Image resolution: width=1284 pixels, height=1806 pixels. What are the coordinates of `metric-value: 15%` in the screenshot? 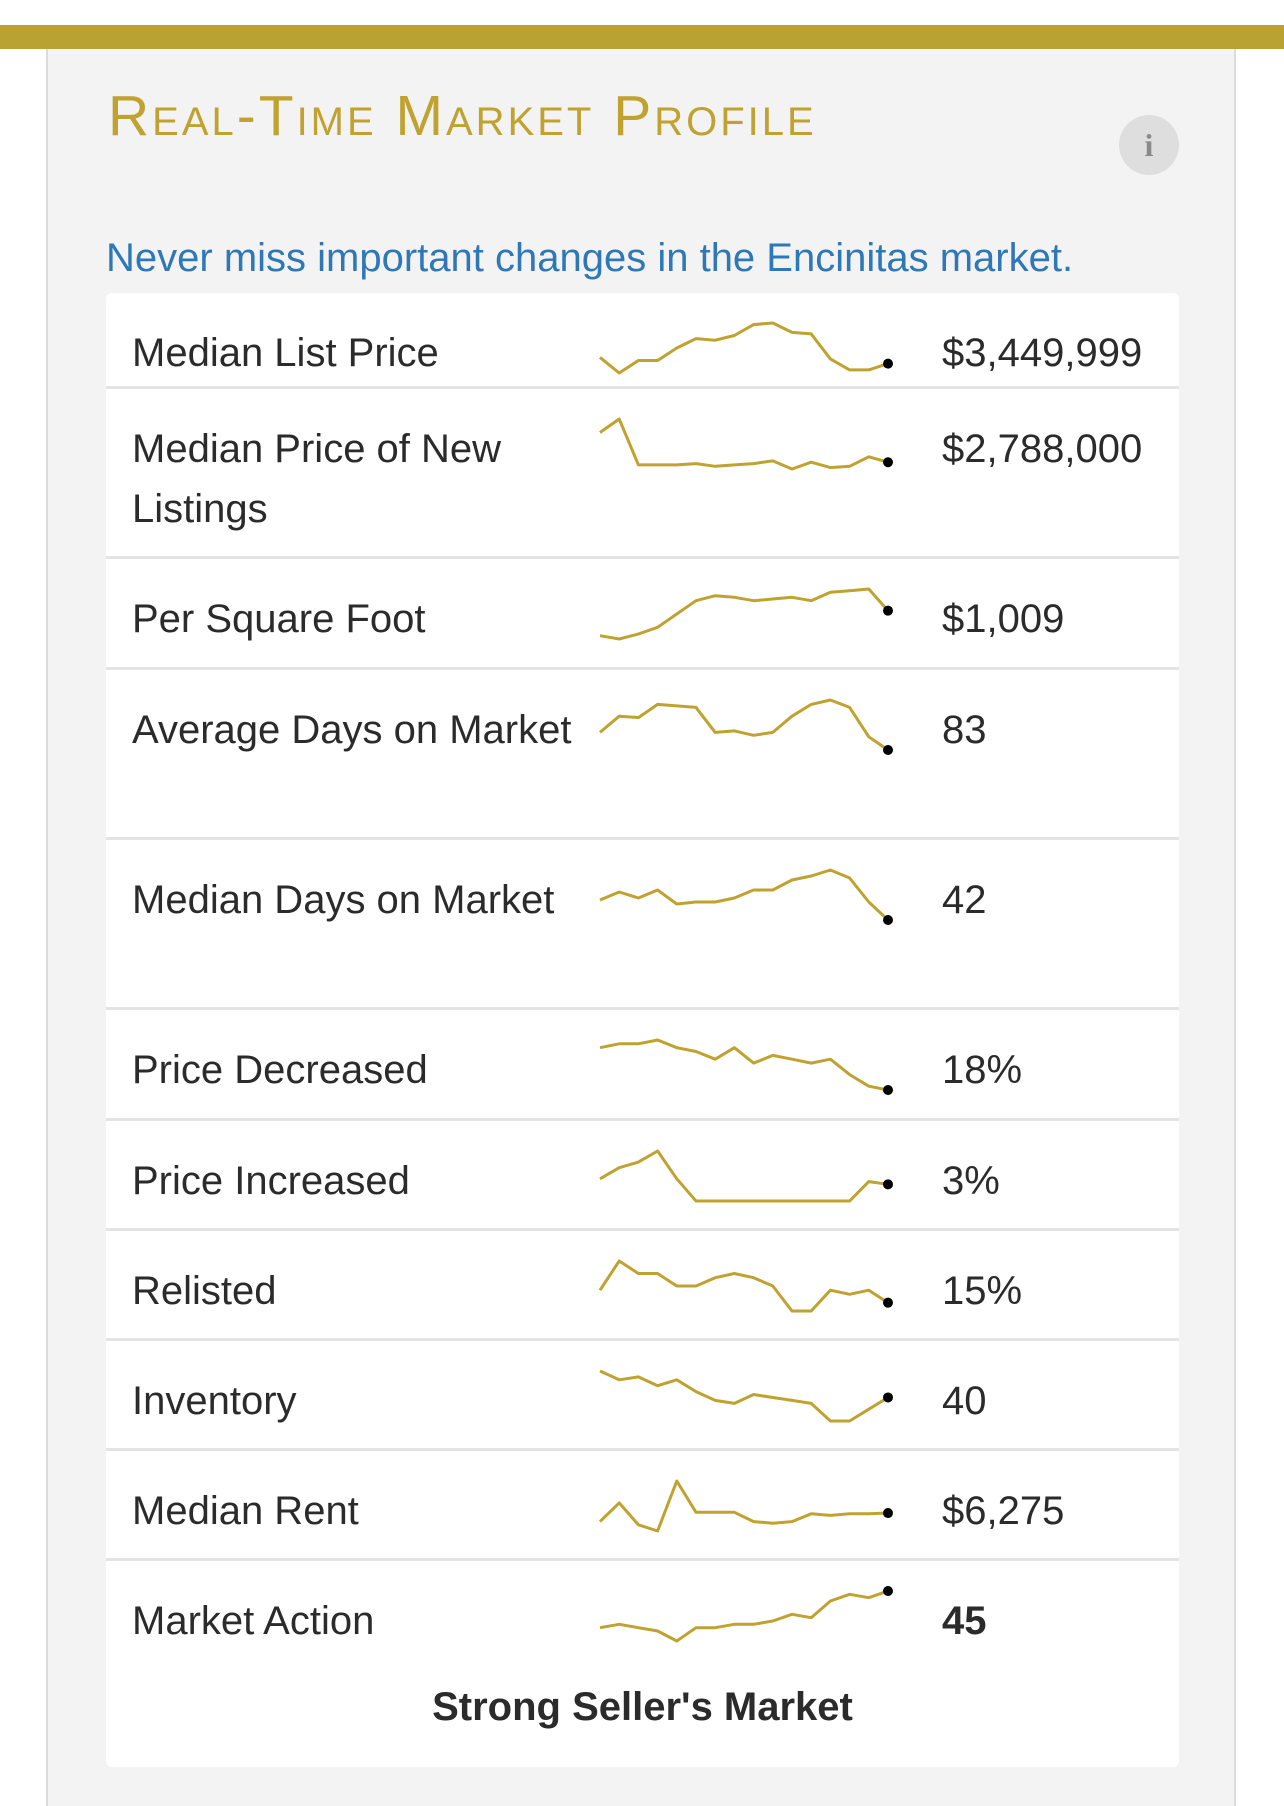 It's located at (982, 1291).